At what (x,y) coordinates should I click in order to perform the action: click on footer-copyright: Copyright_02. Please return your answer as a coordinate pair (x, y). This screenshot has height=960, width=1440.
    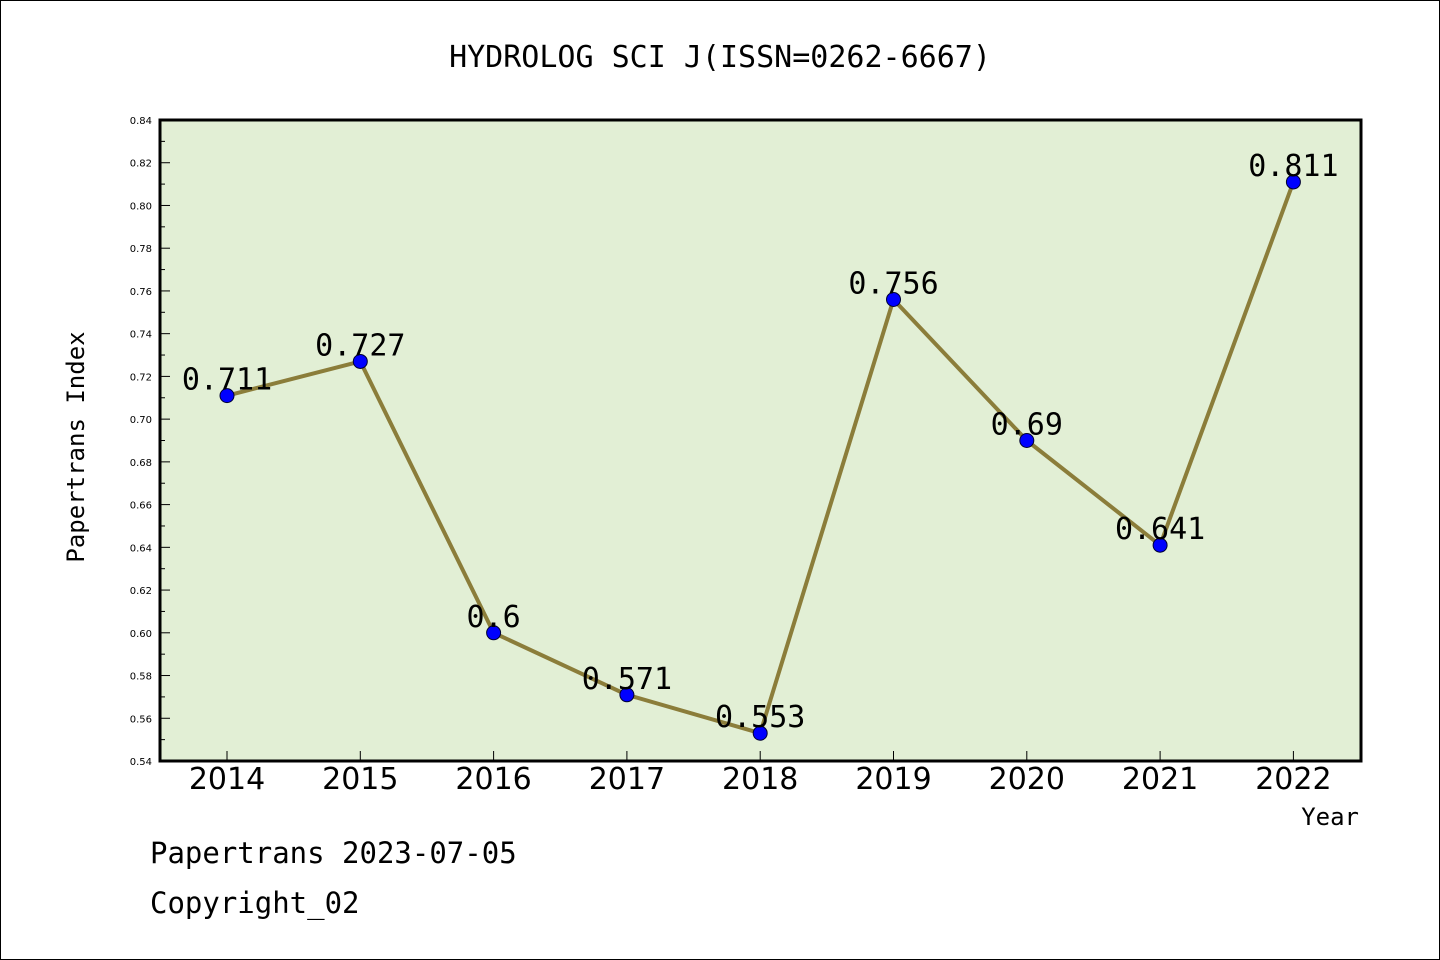
    Looking at the image, I should click on (255, 903).